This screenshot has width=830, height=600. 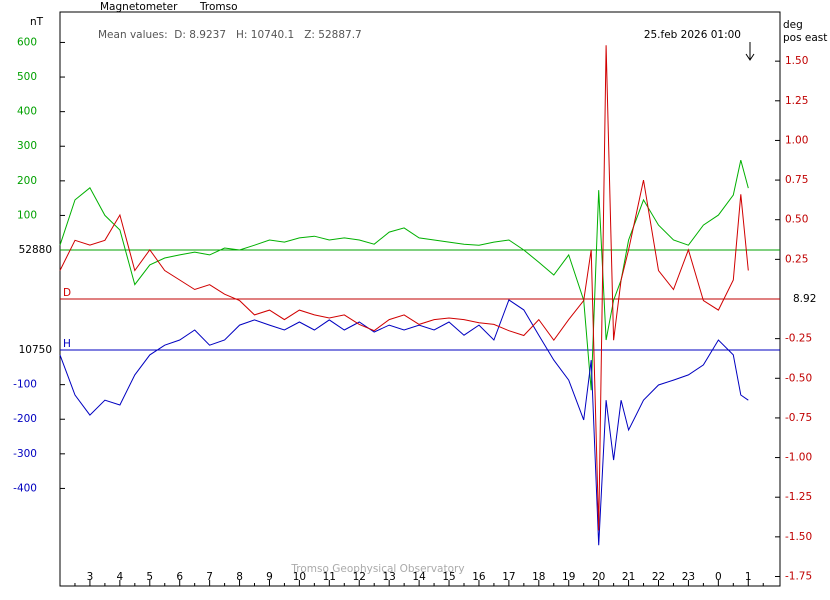 I want to click on date: 25.feb 2026 01:00, so click(x=692, y=35).